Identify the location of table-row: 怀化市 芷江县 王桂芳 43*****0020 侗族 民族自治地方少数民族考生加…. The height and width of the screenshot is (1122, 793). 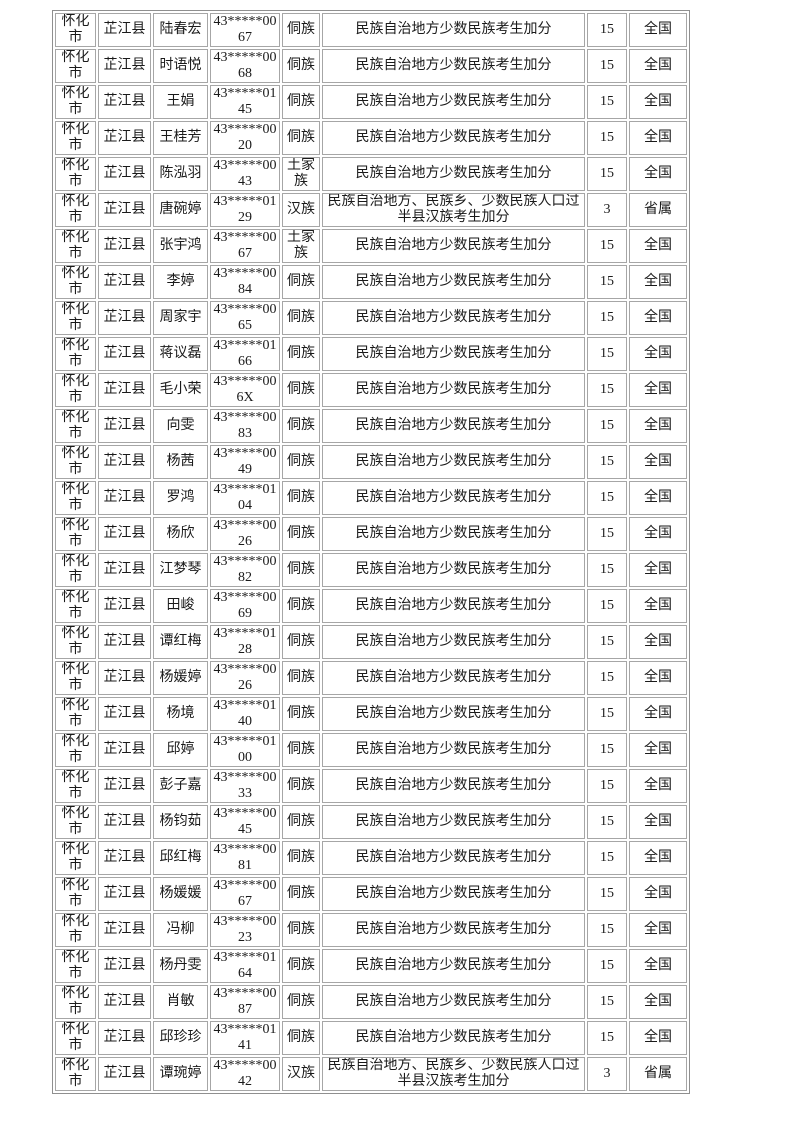
(371, 138).